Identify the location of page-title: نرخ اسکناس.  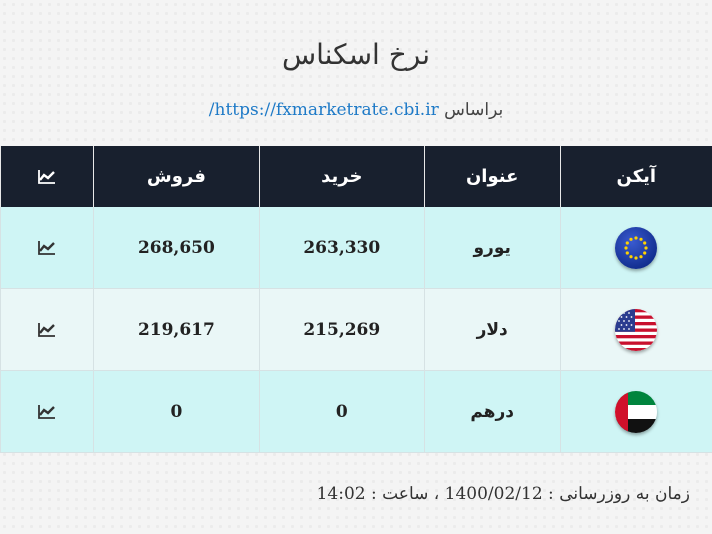
(356, 54).